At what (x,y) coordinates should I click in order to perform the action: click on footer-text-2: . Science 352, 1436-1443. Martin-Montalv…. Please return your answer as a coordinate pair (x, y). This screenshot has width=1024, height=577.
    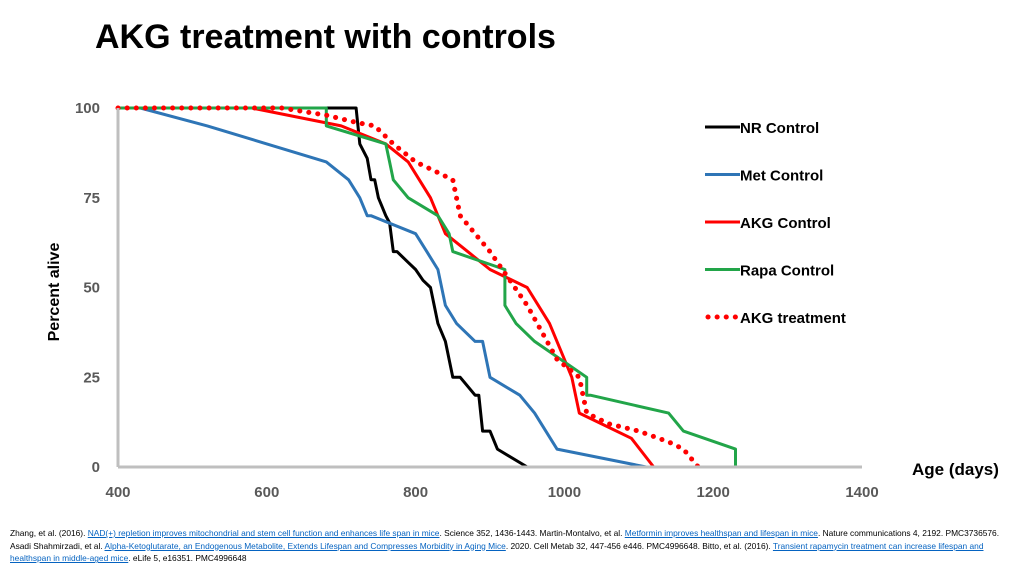
    Looking at the image, I should click on (532, 533).